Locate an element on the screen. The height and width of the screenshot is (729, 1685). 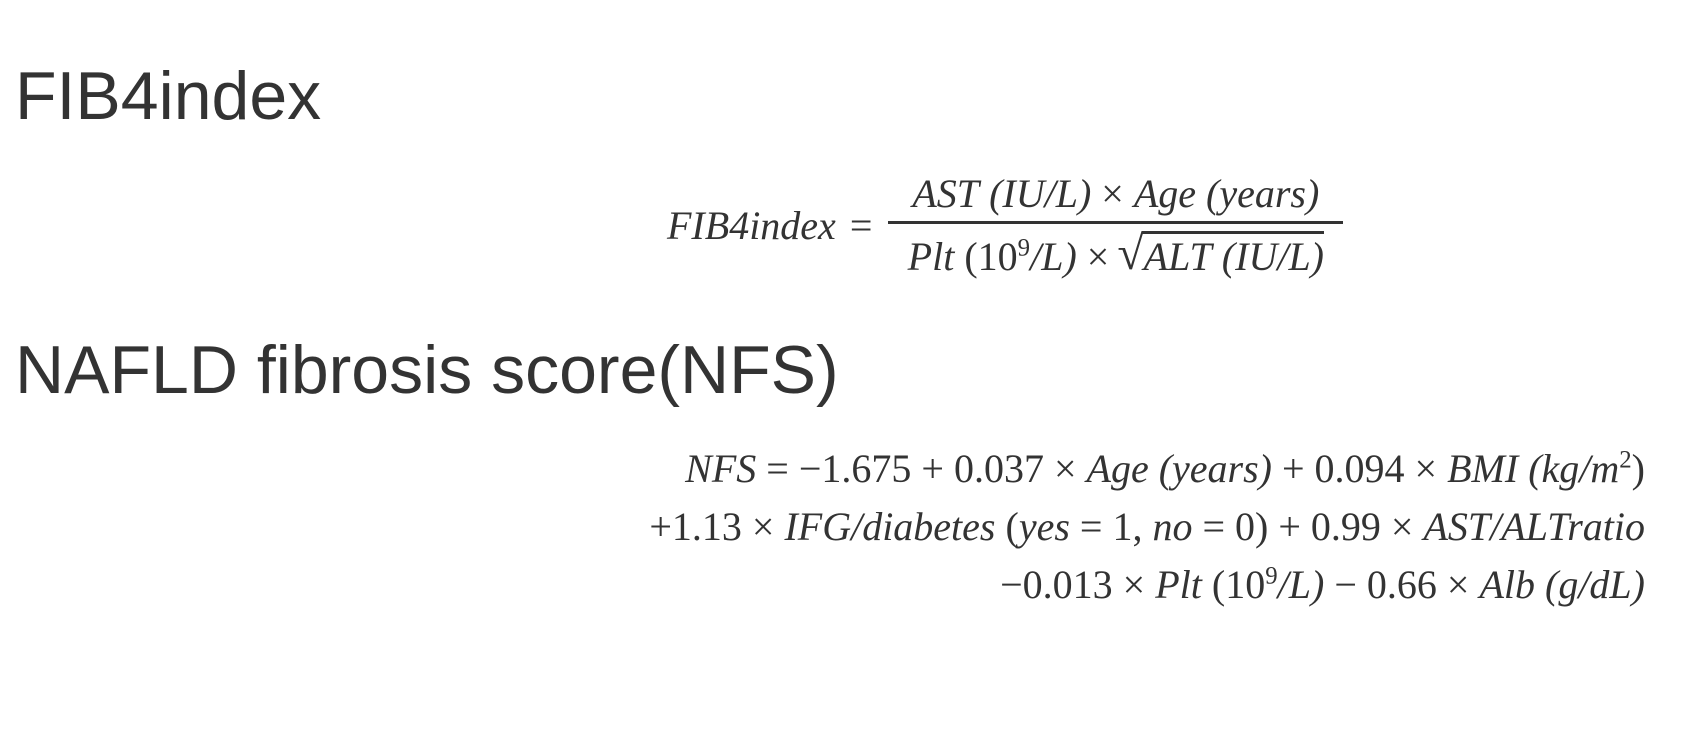
square-root: √ ALT (IU/L) is located at coordinates (1221, 253).